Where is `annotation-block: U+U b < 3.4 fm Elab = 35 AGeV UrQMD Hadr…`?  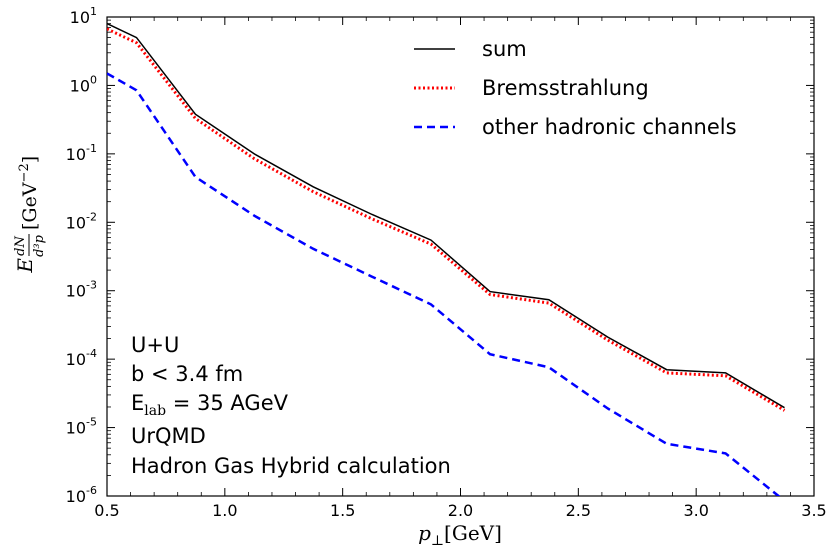
annotation-block: U+U b < 3.4 fm Elab = 35 AGeV UrQMD Hadr… is located at coordinates (291, 405).